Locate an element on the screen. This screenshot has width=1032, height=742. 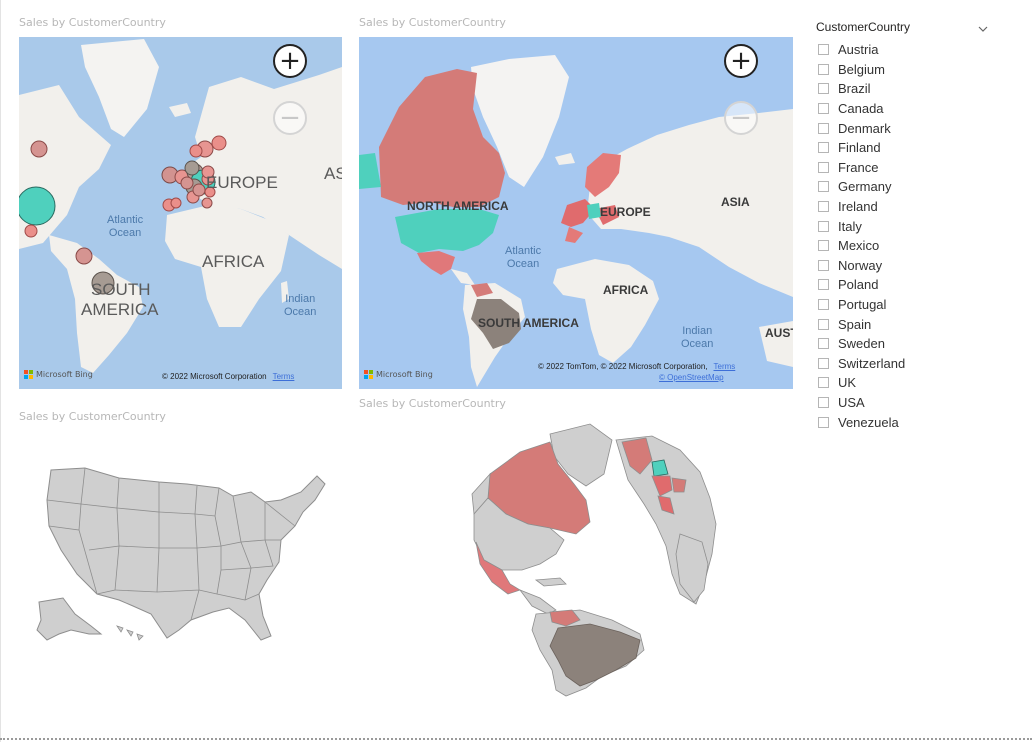
slicer-option: Denmark is located at coordinates (906, 128).